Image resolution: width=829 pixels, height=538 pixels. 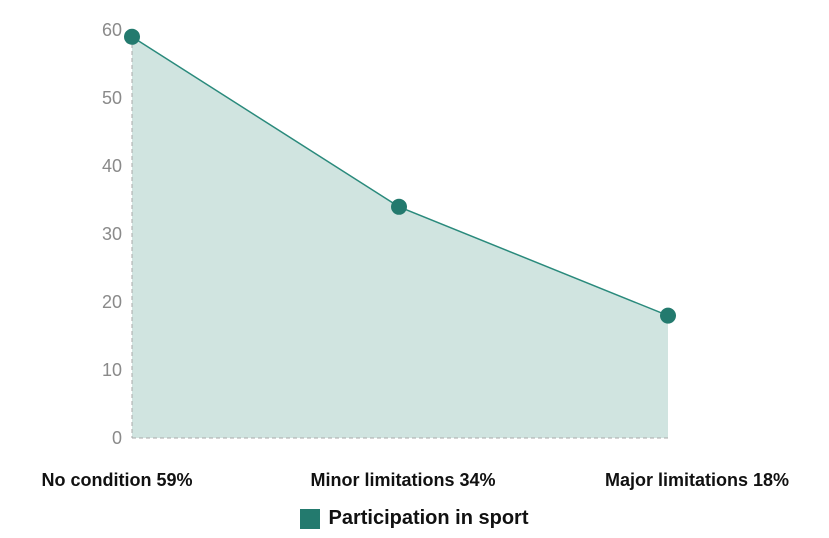 What do you see at coordinates (117, 438) in the screenshot?
I see `y-tick-label: 0` at bounding box center [117, 438].